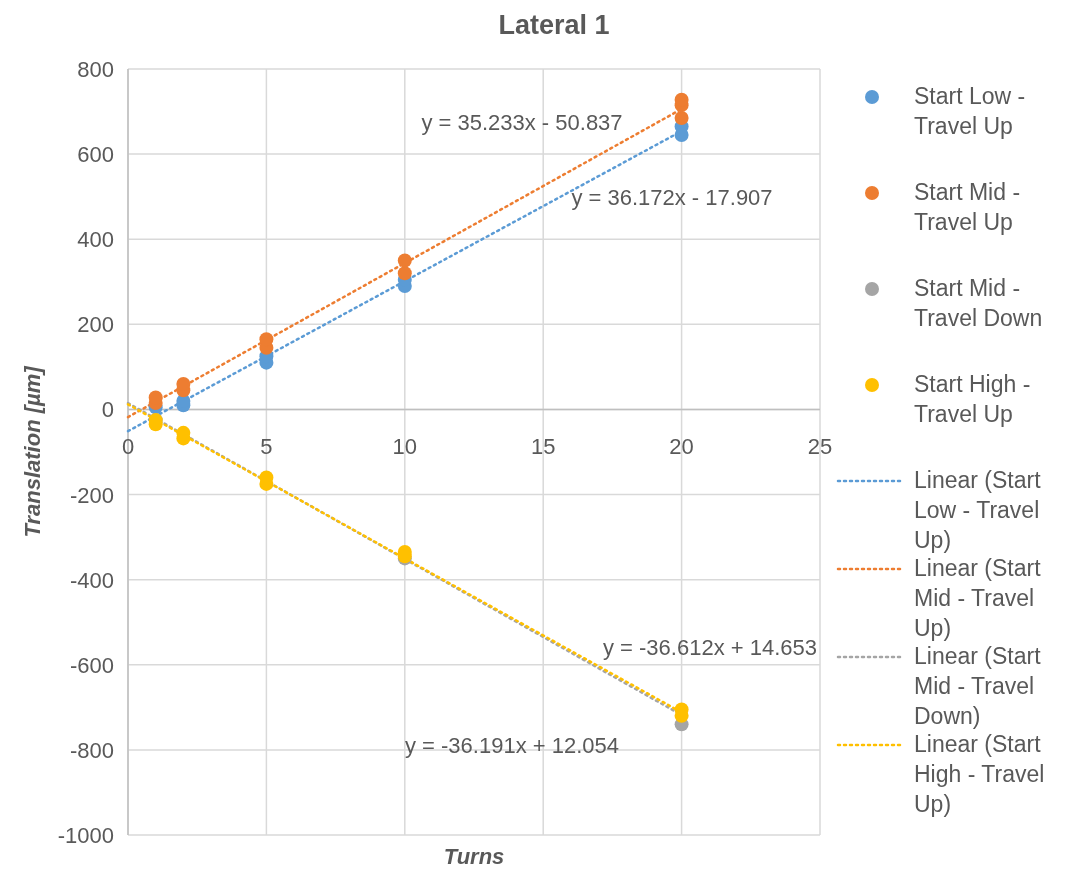 The width and height of the screenshot is (1069, 872). I want to click on legend-label: Linear (Start Low - Travel Up), so click(978, 510).